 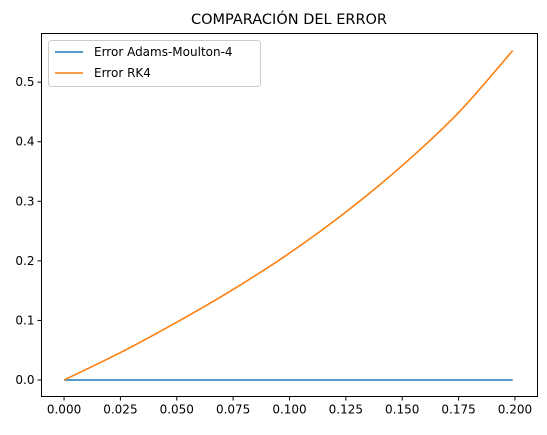 I want to click on x-tick-label: 0.100, so click(x=289, y=410).